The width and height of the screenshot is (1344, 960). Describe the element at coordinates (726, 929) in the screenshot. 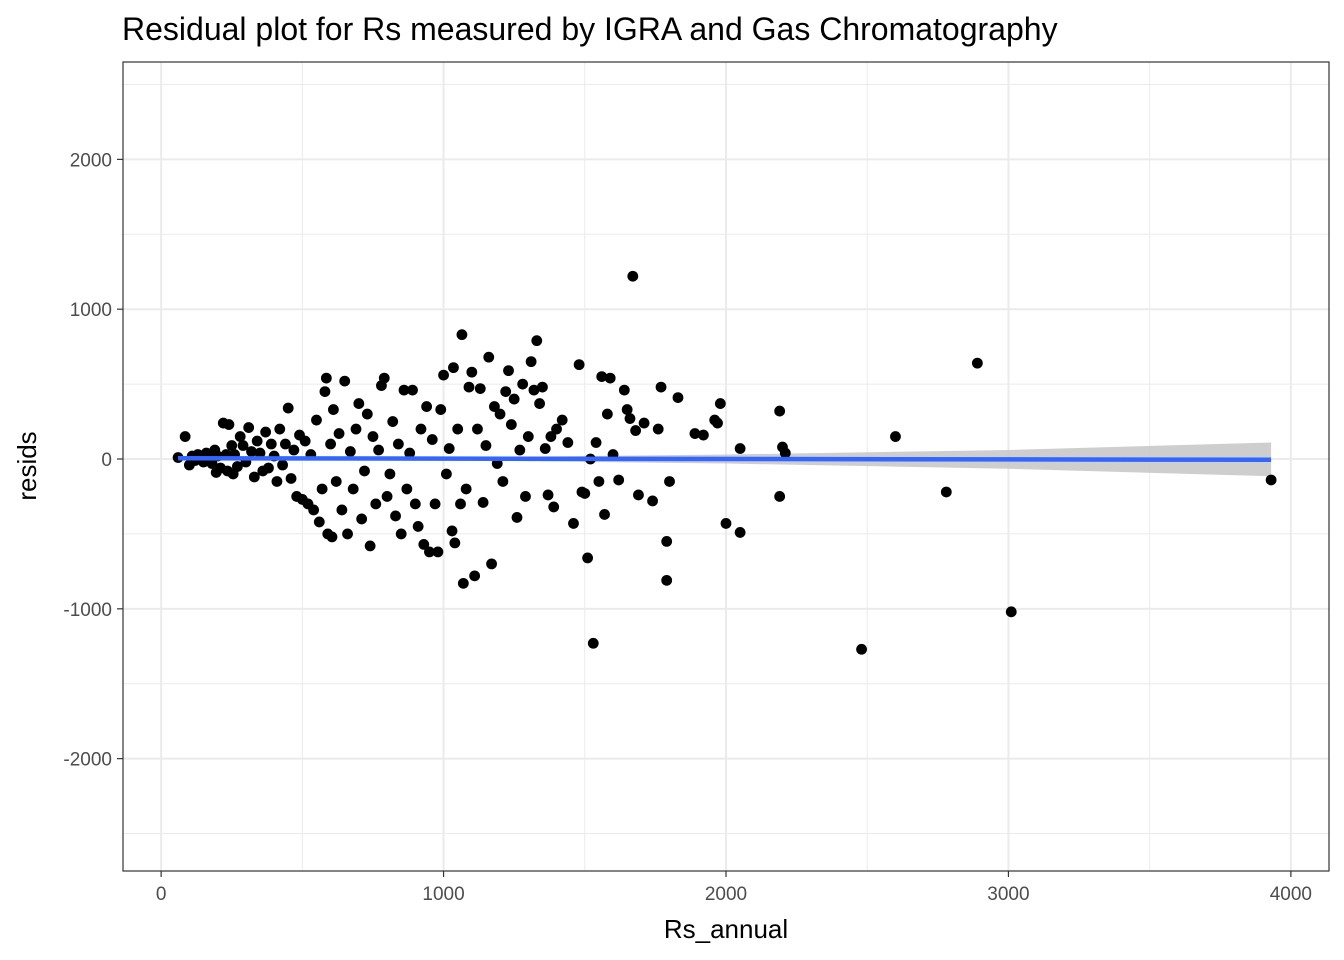

I see `x-axis-title: Rs_annual` at that location.